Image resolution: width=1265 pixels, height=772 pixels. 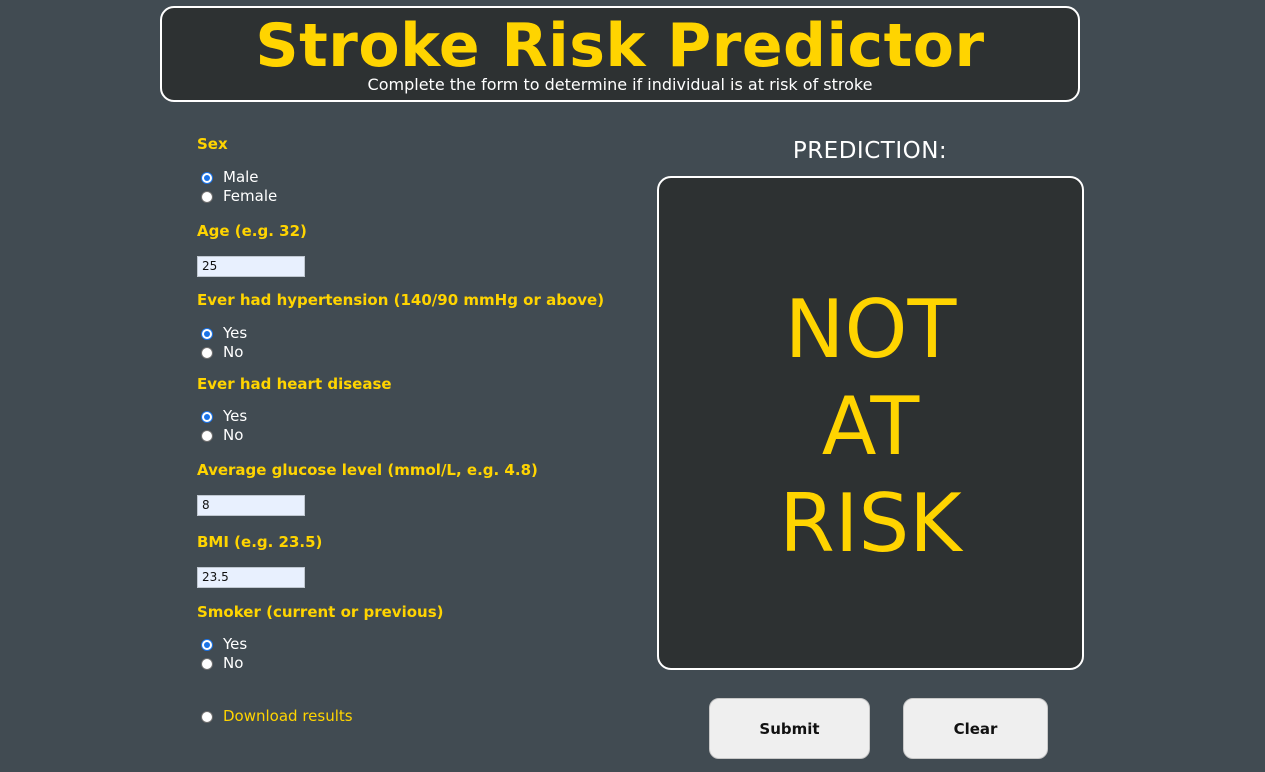 I want to click on bmi-label: BMI (e.g. 23.5), so click(x=260, y=542).